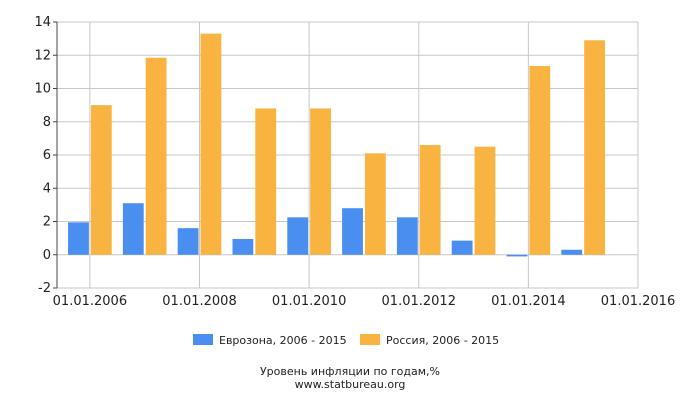 This screenshot has height=400, width=700. What do you see at coordinates (42, 55) in the screenshot?
I see `y-tick-label: 12` at bounding box center [42, 55].